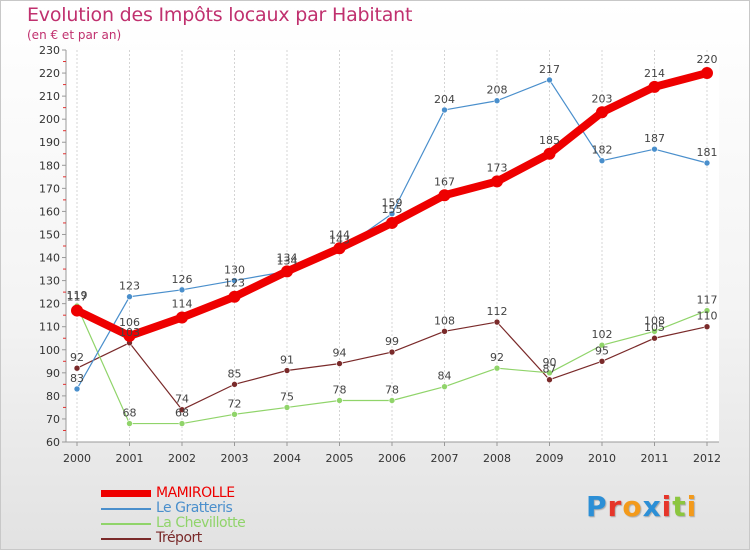 The width and height of the screenshot is (750, 550). I want to click on x-tick-label: 2002, so click(182, 458).